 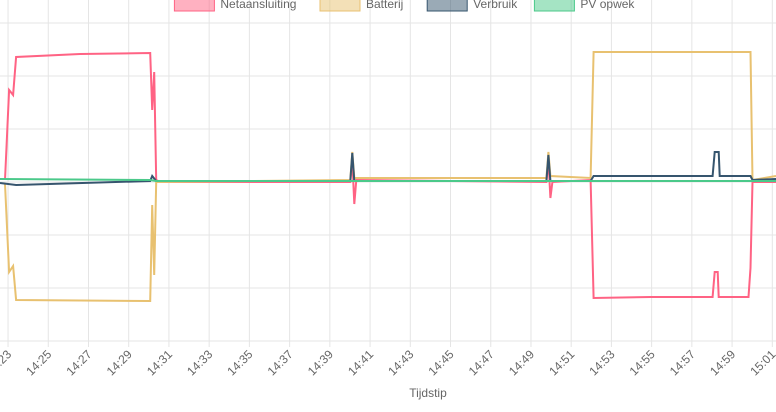 I want to click on legend-item: PV opwek, so click(x=584, y=6).